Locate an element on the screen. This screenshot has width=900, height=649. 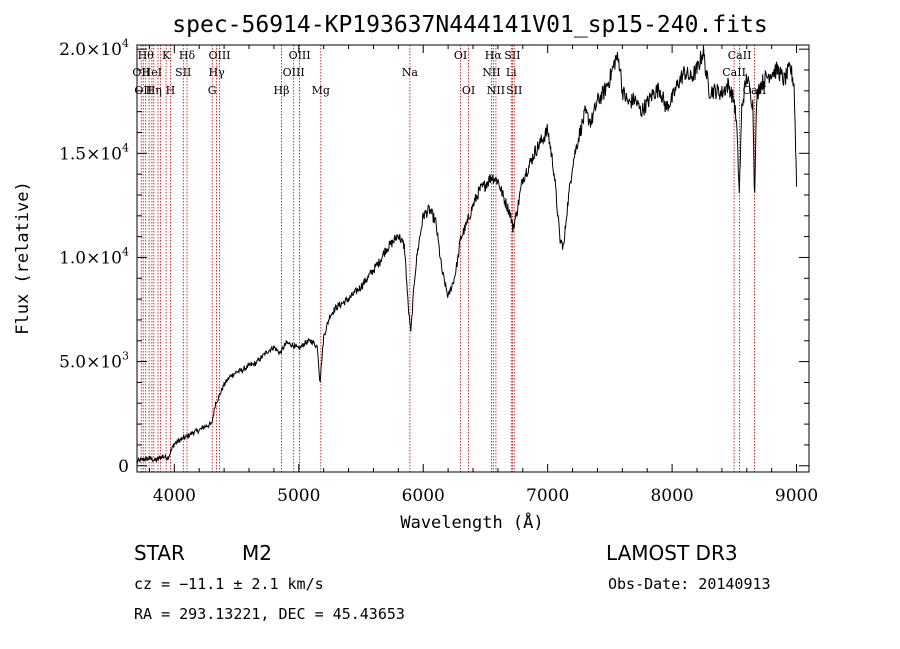
redshift-cz: cz = −11.1 ± 2.1 km/s is located at coordinates (229, 584).